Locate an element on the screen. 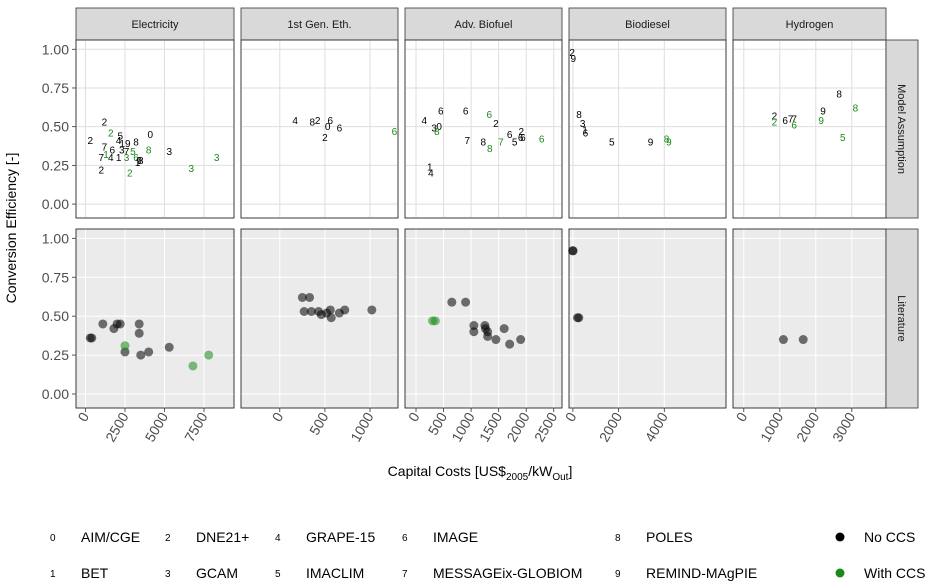 Image resolution: width=932 pixels, height=588 pixels. facet-strip-label: 1st Gen. Eth. is located at coordinates (319, 25).